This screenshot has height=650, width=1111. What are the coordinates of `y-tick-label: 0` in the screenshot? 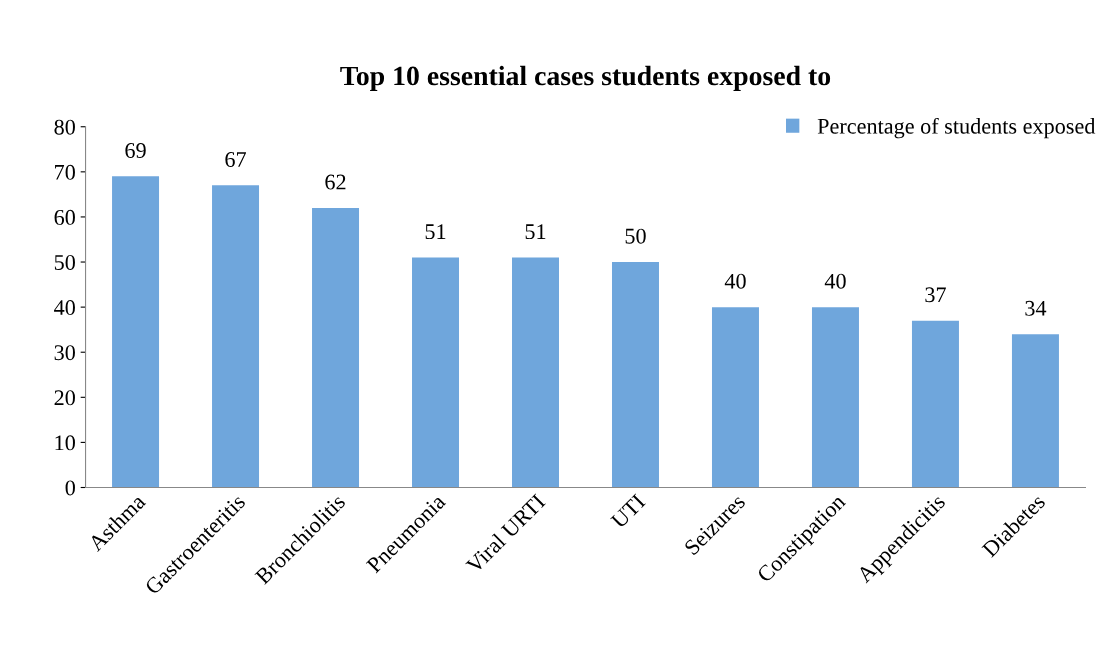 It's located at (70, 488).